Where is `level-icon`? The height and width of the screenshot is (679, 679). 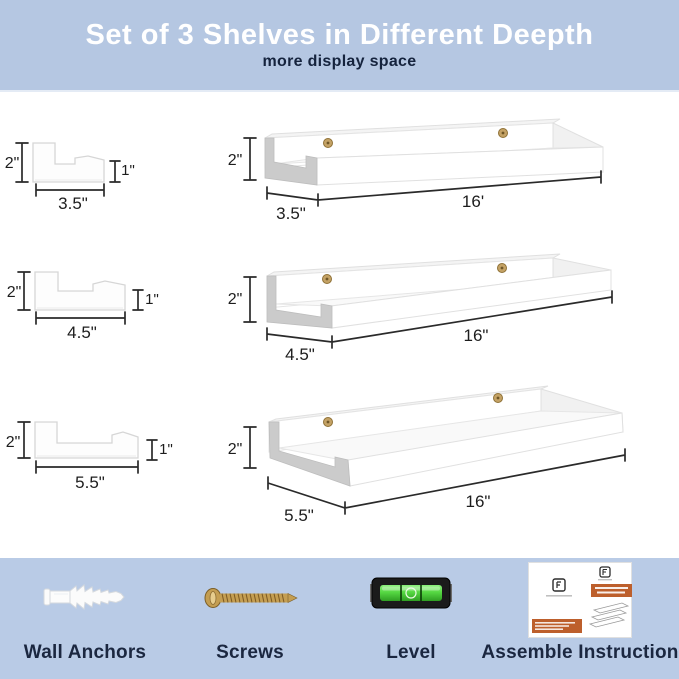
level-icon is located at coordinates (411, 593).